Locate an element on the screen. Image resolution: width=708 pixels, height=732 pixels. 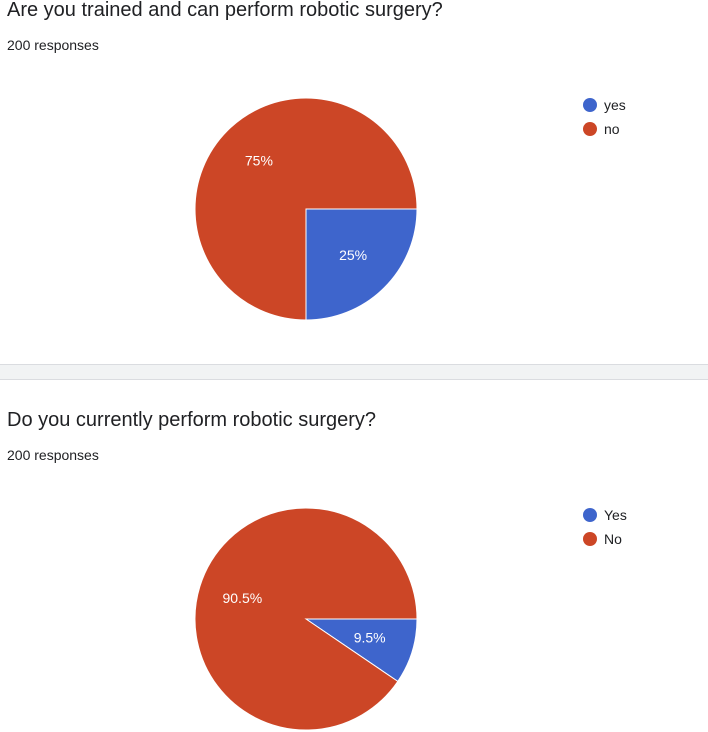
legend: yes no is located at coordinates (604, 117).